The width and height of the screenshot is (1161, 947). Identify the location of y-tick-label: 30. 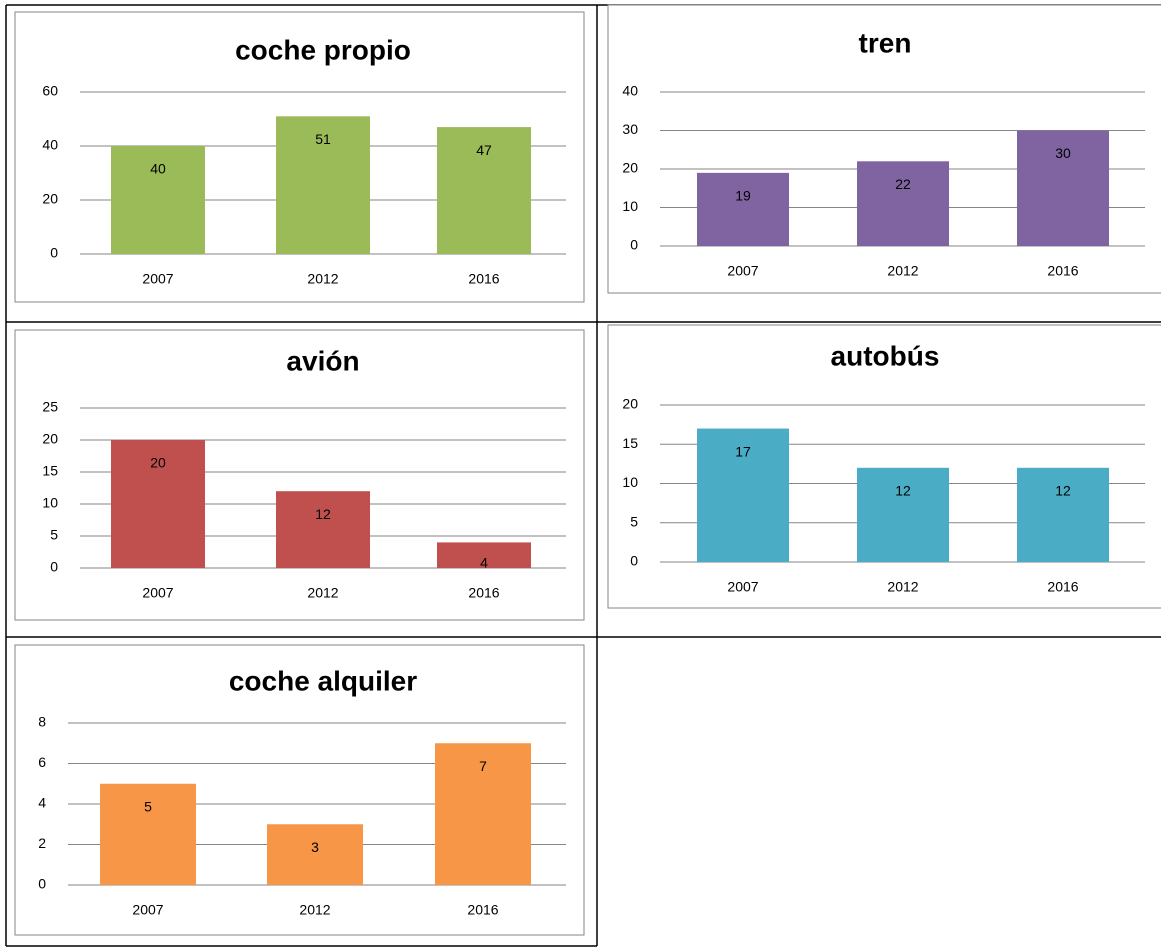
(630, 129).